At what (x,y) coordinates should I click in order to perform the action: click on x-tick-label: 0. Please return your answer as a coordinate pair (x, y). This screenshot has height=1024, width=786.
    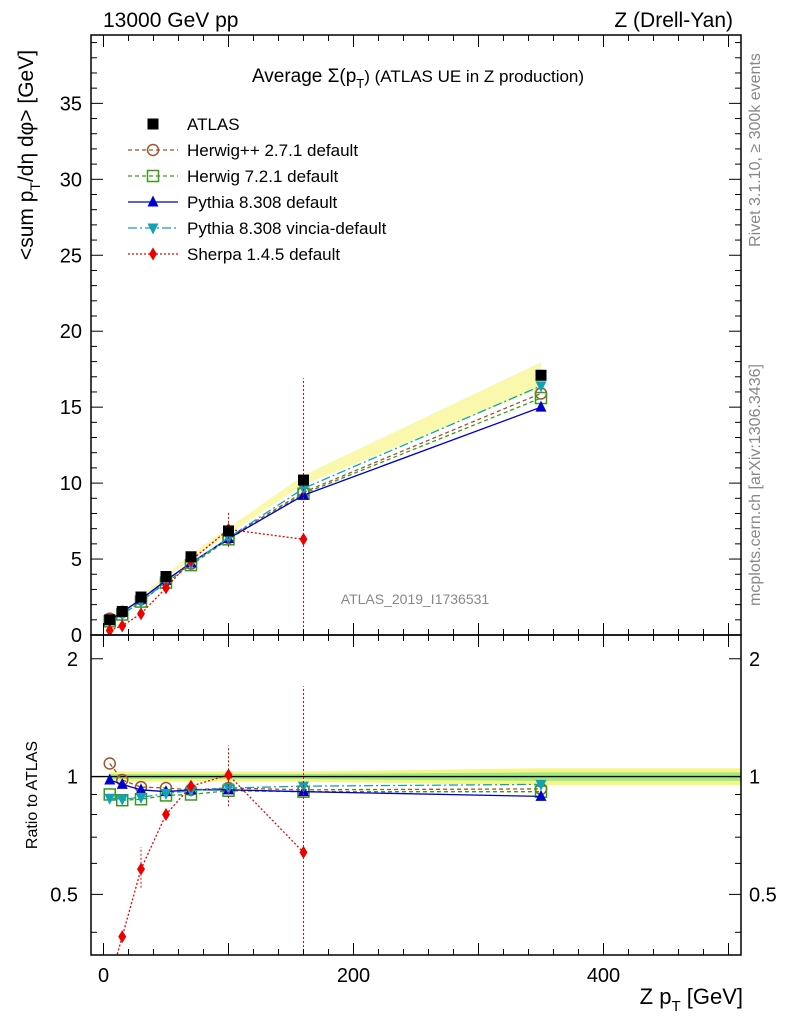
    Looking at the image, I should click on (103, 976).